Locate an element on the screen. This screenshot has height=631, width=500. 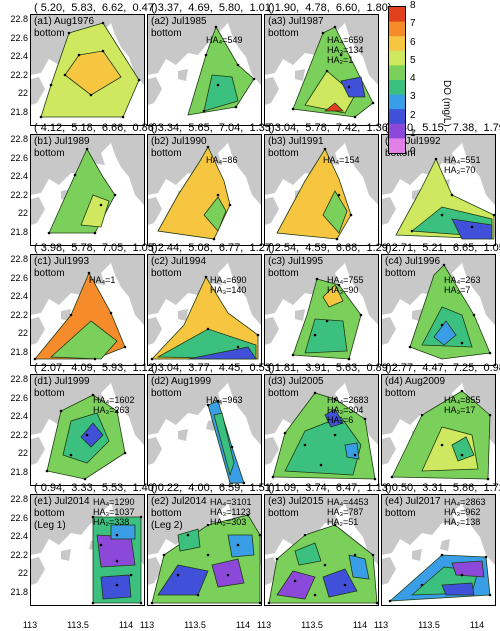
hypoxia-area: HA₃=1037 is located at coordinates (114, 512).